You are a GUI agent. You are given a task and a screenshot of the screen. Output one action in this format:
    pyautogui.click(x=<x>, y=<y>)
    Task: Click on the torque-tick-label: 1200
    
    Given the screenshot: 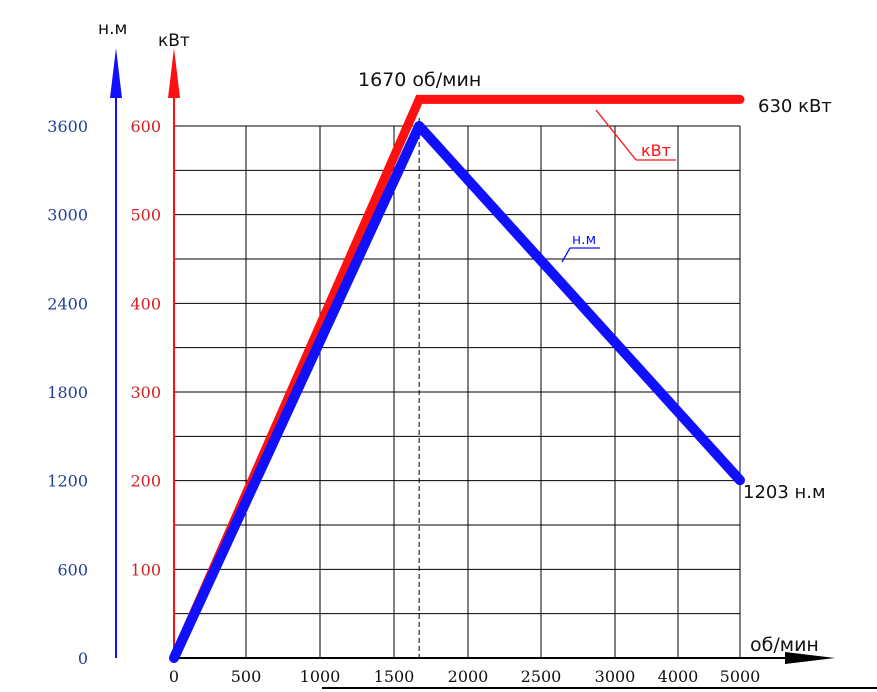 What is the action you would take?
    pyautogui.click(x=67, y=481)
    